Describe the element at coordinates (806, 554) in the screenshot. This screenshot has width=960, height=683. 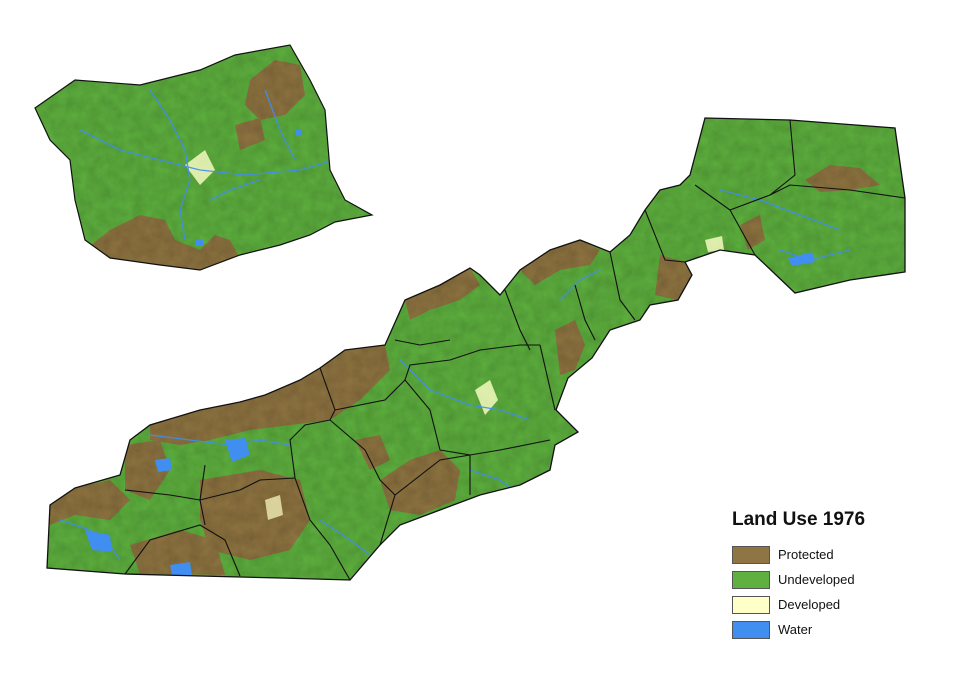
I see `legend-label-protected: Protected` at that location.